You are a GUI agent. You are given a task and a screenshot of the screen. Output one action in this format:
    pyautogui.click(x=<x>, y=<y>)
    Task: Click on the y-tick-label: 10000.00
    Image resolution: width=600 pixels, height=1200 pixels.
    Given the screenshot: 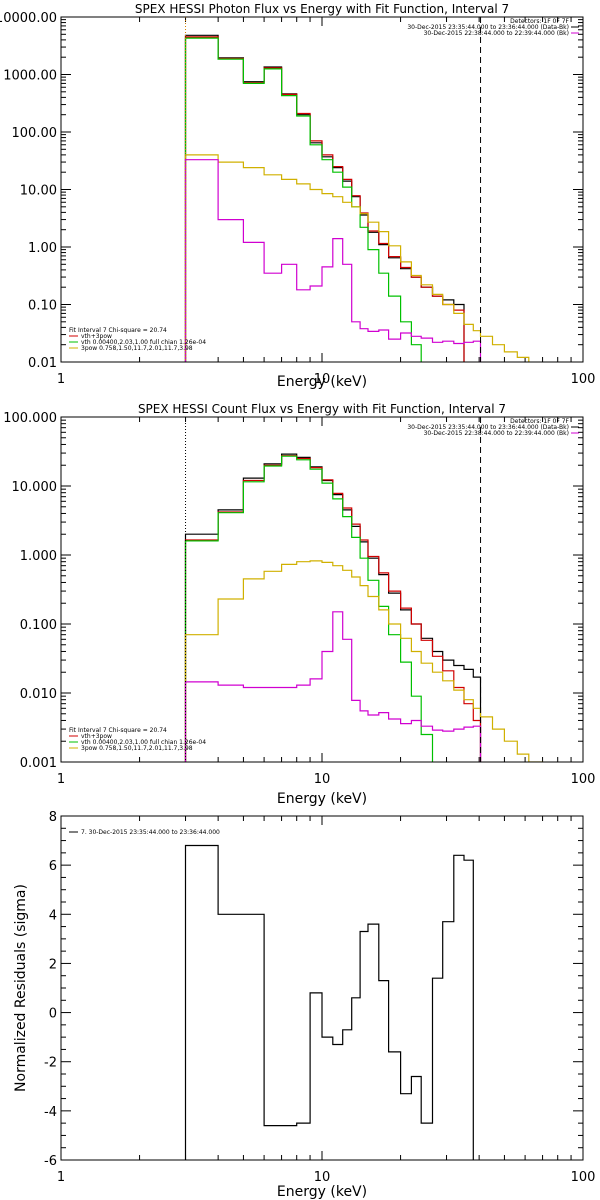 What is the action you would take?
    pyautogui.click(x=28, y=18)
    